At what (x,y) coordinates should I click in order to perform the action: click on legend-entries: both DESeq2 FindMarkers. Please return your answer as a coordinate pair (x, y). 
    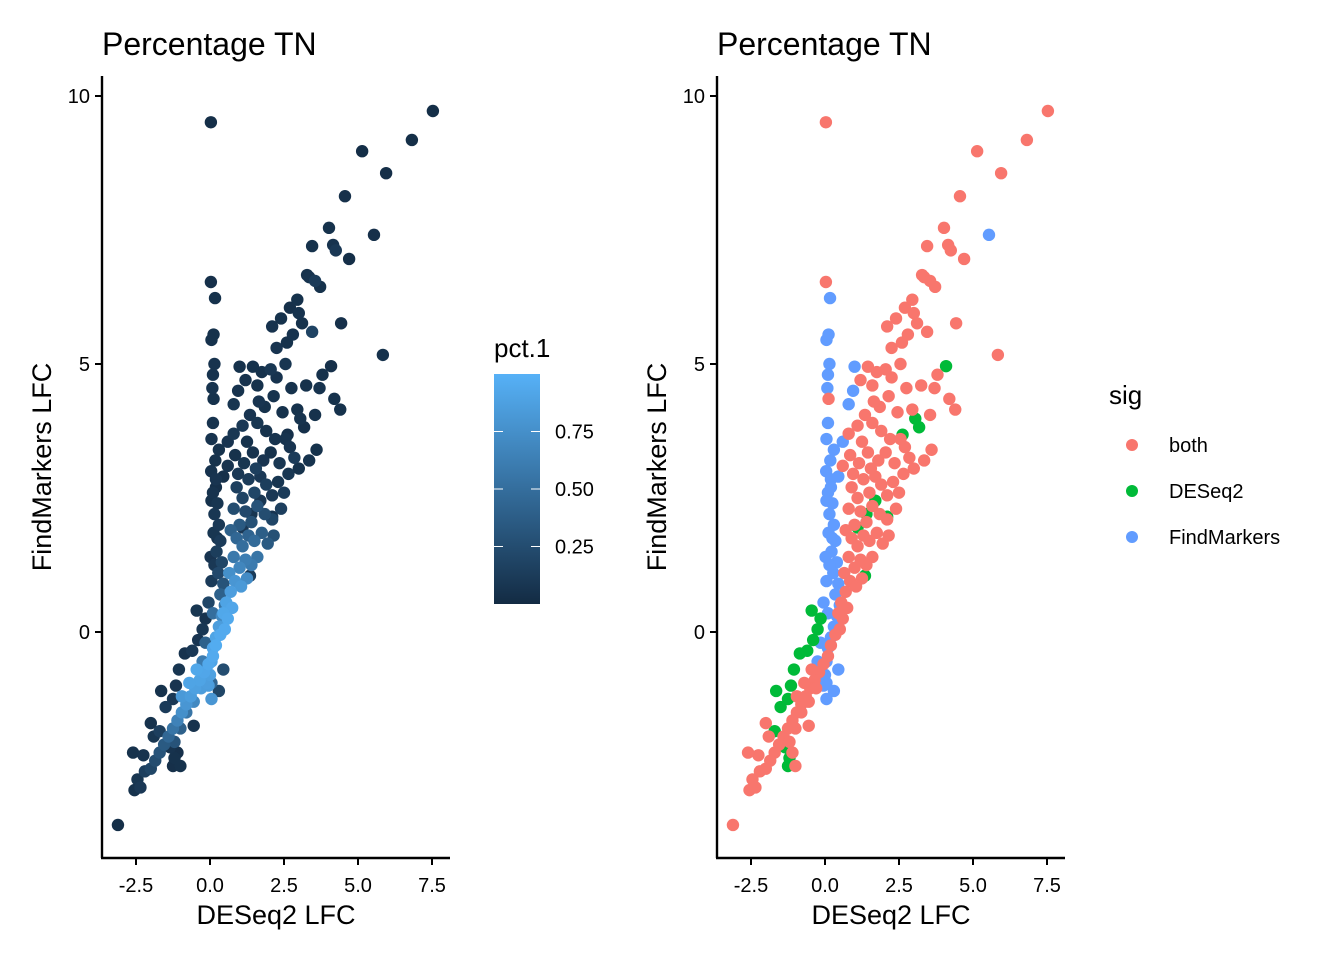
    Looking at the image, I should click on (1203, 492).